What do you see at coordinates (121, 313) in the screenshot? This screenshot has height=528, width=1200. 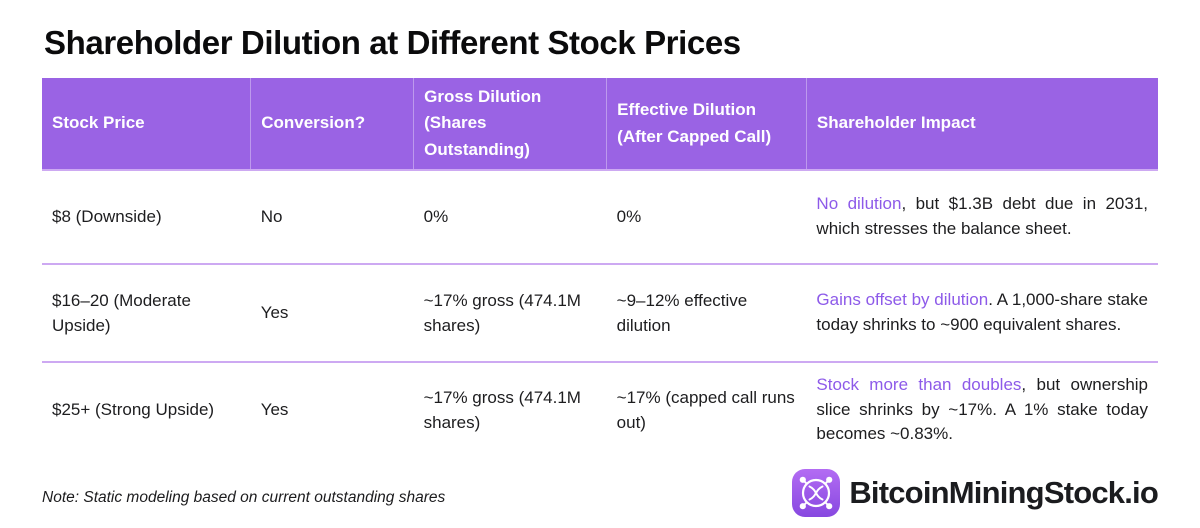 I see `cell-stock-price: $16–20 (Moderate Upside)` at bounding box center [121, 313].